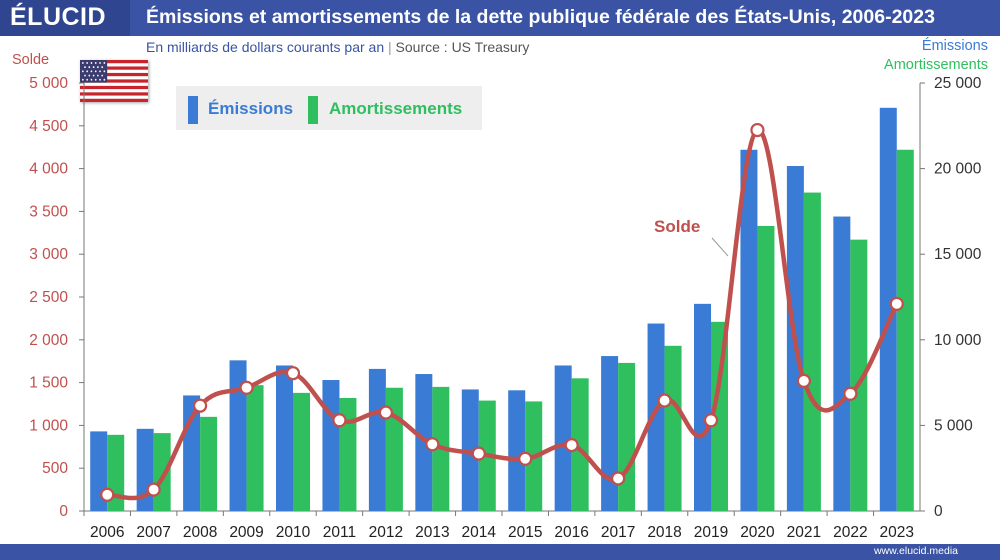 The width and height of the screenshot is (1000, 560). What do you see at coordinates (386, 532) in the screenshot?
I see `x-axis-tick-label: 2012` at bounding box center [386, 532].